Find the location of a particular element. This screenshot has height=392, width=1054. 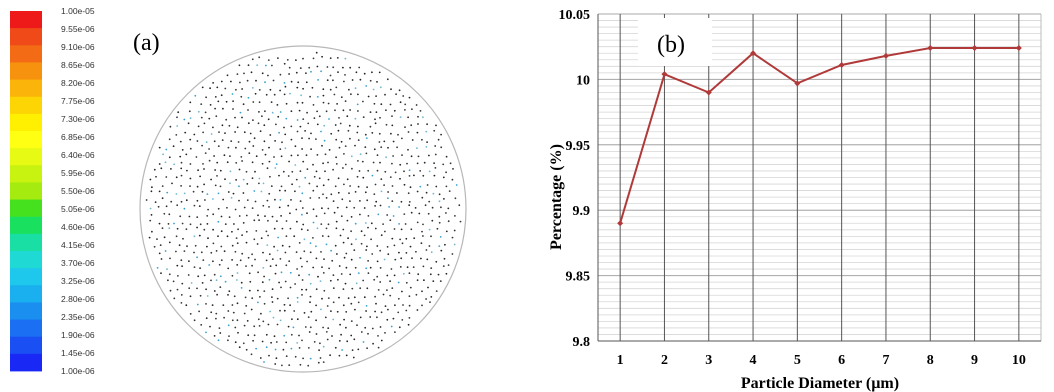

y-tick-label: 10.05 is located at coordinates (575, 15).